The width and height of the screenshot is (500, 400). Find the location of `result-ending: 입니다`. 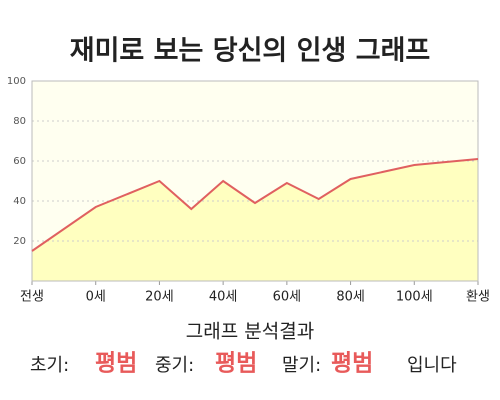

result-ending: 입니다 is located at coordinates (432, 365).